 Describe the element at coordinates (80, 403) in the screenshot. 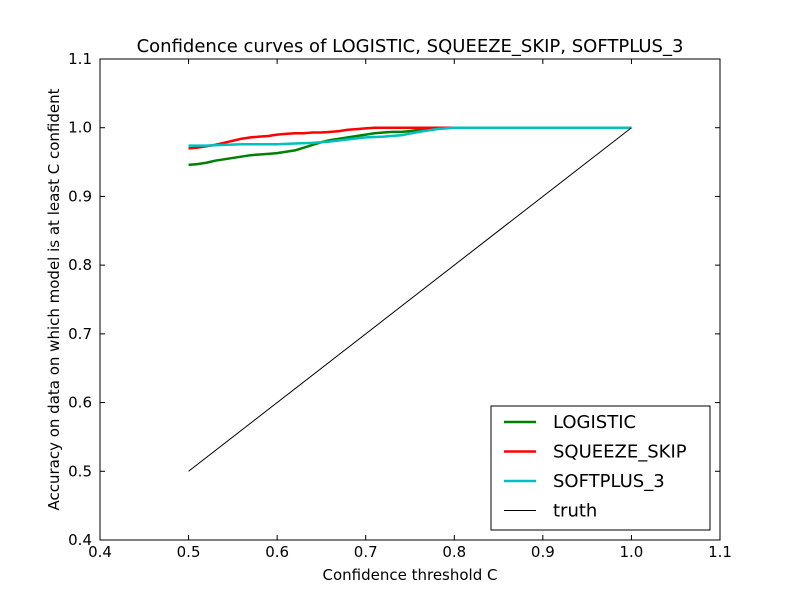

I see `y-tick-label: 0.6` at that location.